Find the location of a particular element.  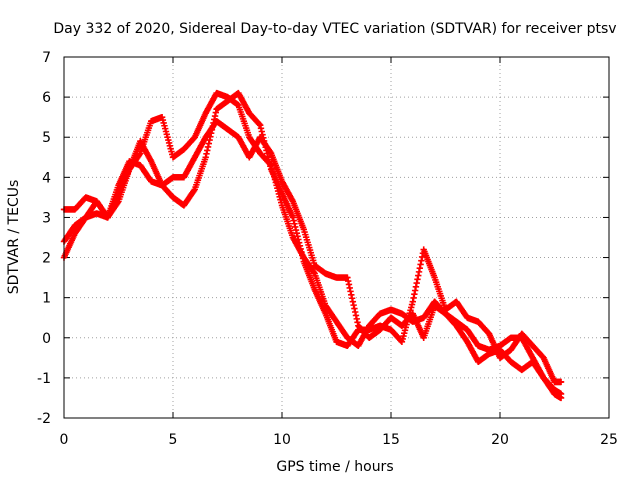

y-axis-label: SDTVAR / TECUs is located at coordinates (14, 237).